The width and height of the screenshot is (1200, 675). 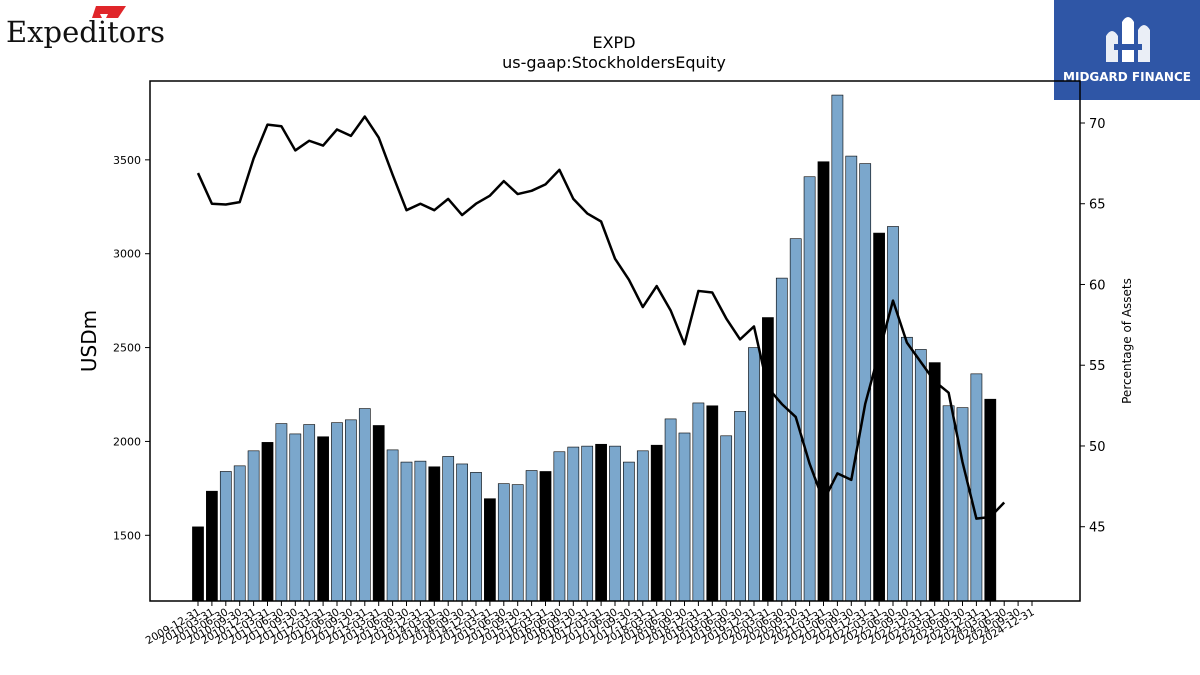 What do you see at coordinates (1097, 447) in the screenshot?
I see `y2-tick-label: 50` at bounding box center [1097, 447].